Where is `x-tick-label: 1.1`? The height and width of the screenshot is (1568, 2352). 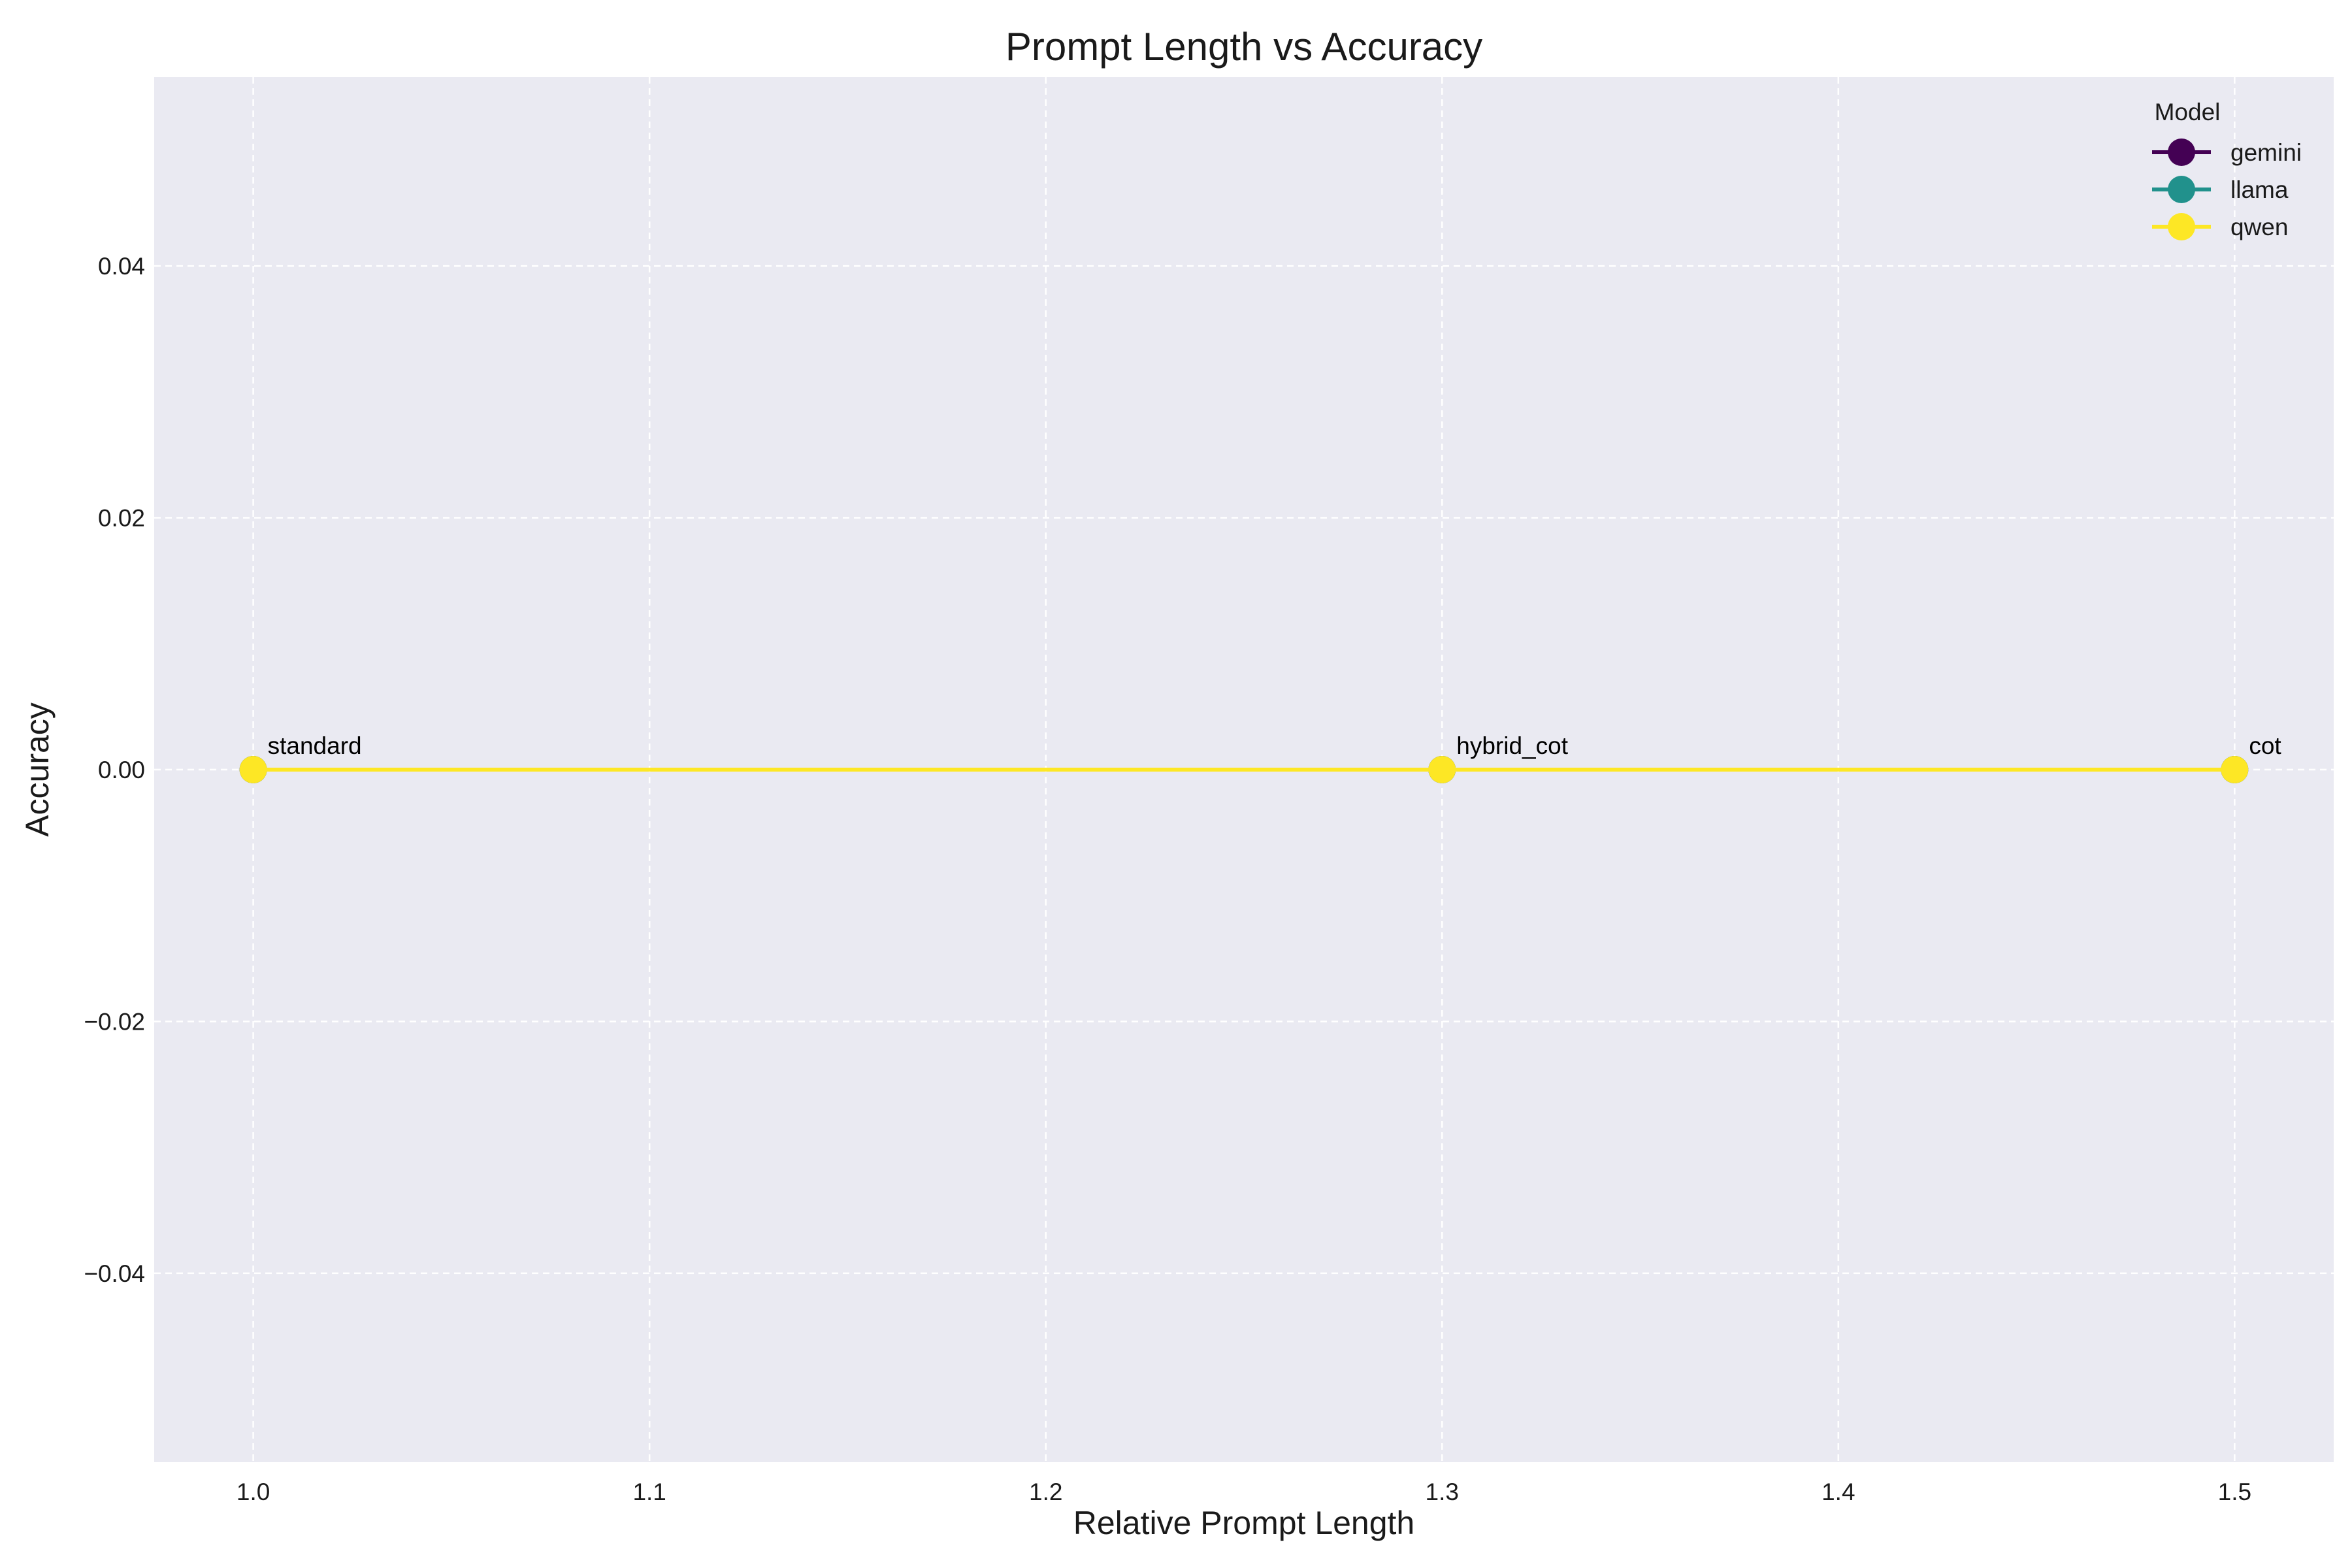
x-tick-label: 1.1 is located at coordinates (649, 1491).